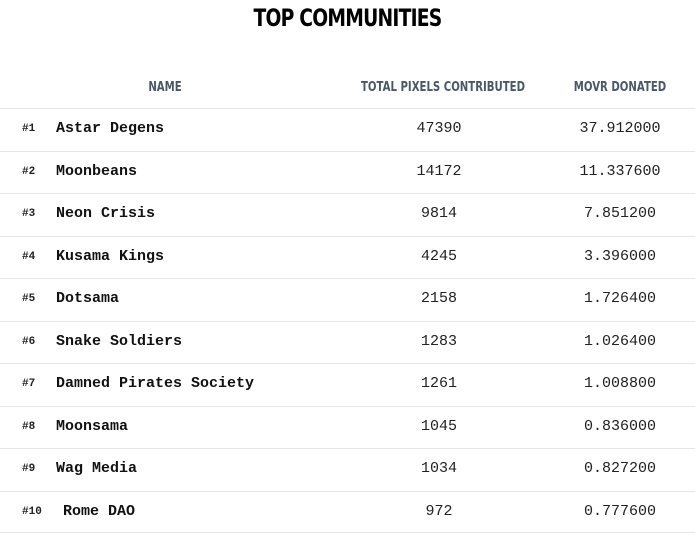 The height and width of the screenshot is (540, 695). Describe the element at coordinates (29, 426) in the screenshot. I see `row-rank: #8` at that location.